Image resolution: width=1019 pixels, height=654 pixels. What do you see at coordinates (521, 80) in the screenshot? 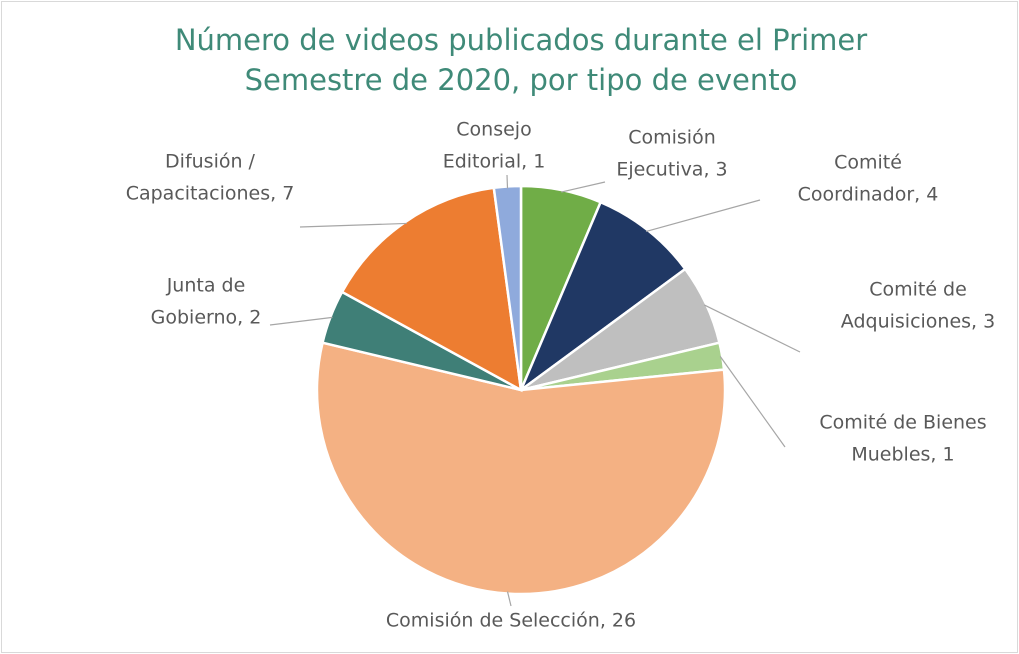
I see `chart-title: Semestre de 2020, por tipo de evento` at bounding box center [521, 80].